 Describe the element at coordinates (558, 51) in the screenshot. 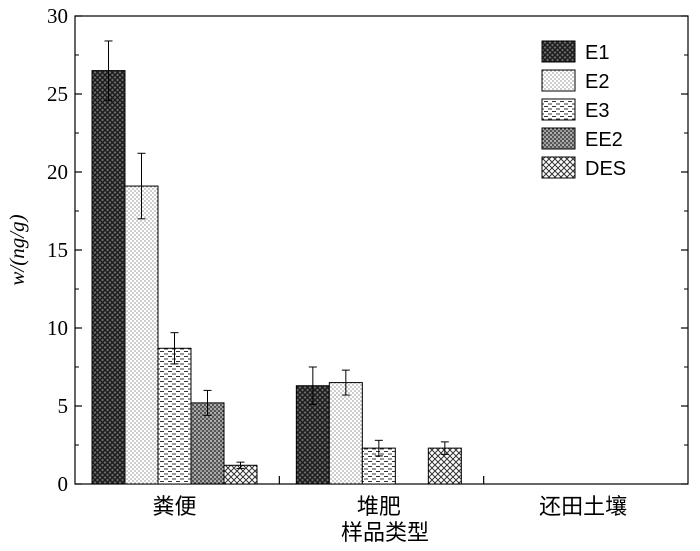

I see `legend-swatch-e1` at that location.